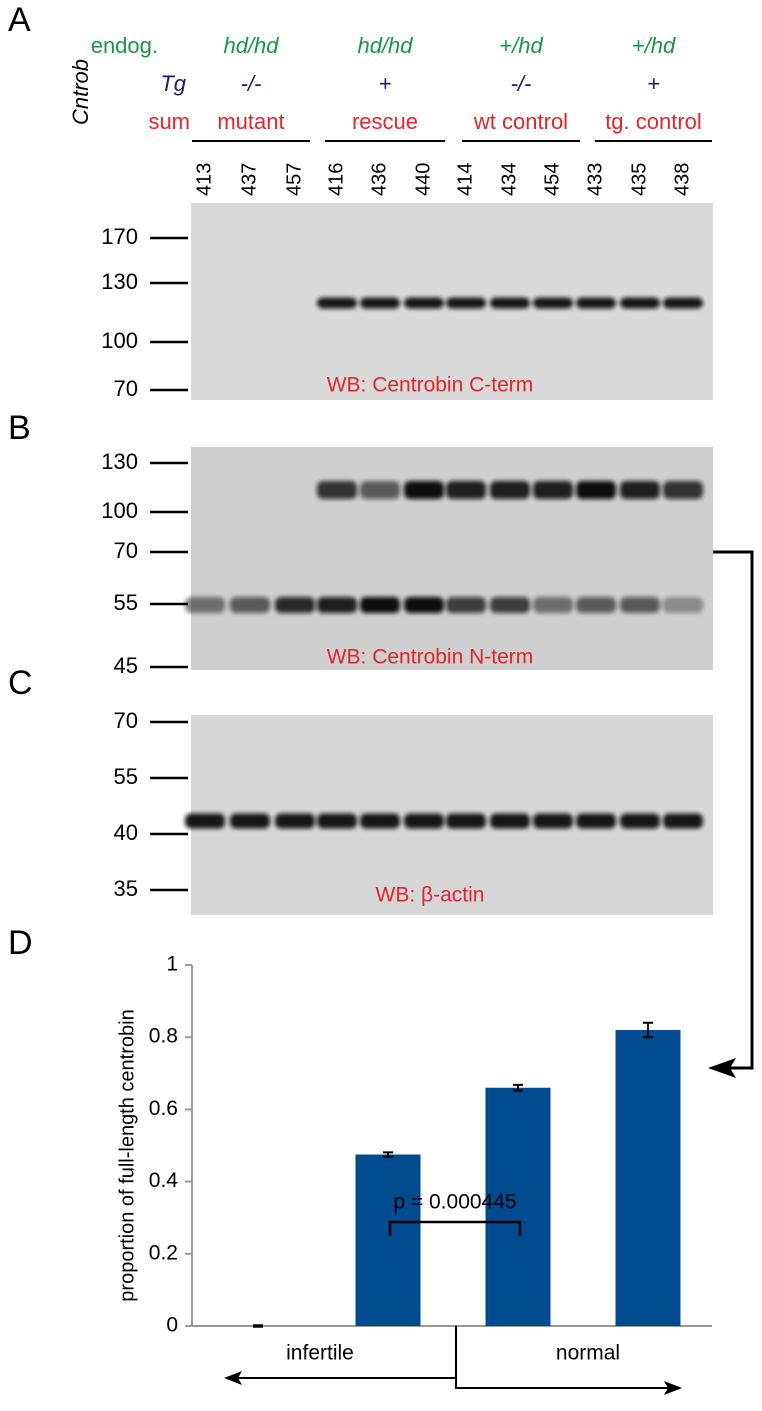 This screenshot has height=1411, width=762. I want to click on lane-number: 438, so click(682, 179).